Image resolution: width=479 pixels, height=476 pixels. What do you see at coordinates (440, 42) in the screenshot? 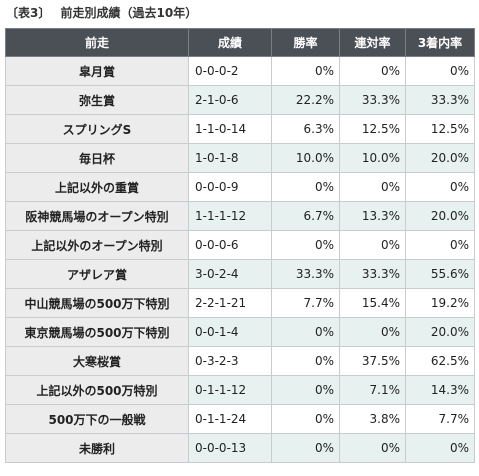
I see `header-top3-rate: 3着内率` at bounding box center [440, 42].